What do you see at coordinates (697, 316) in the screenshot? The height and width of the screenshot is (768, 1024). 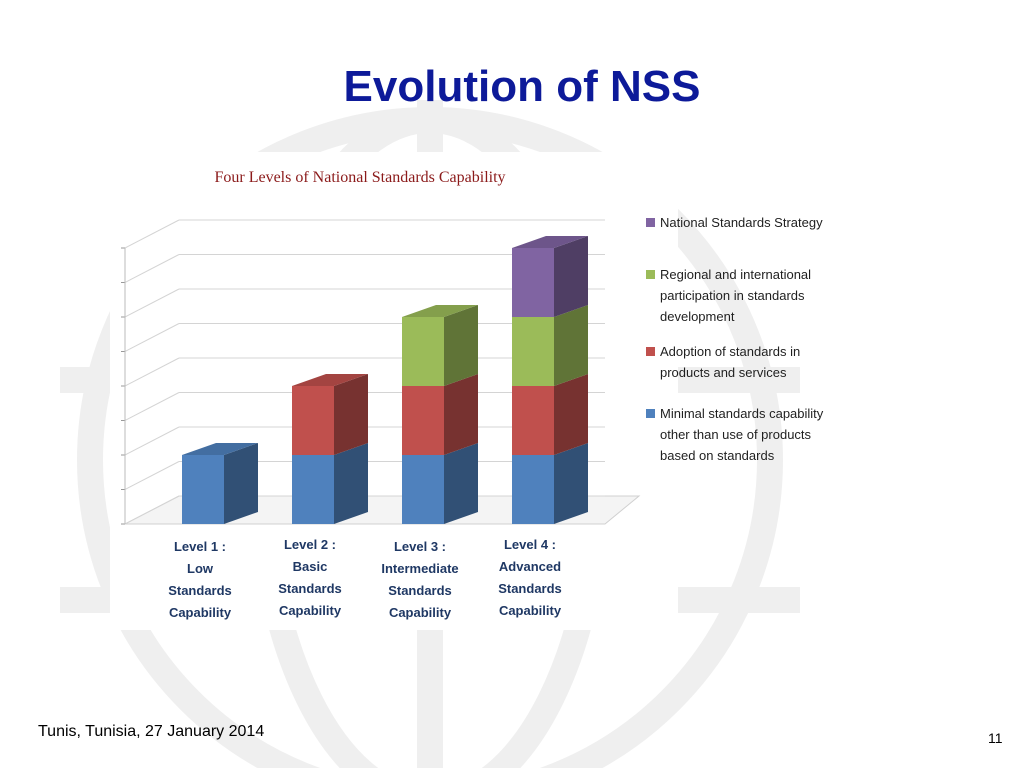 I see `legend-label-line: development` at bounding box center [697, 316].